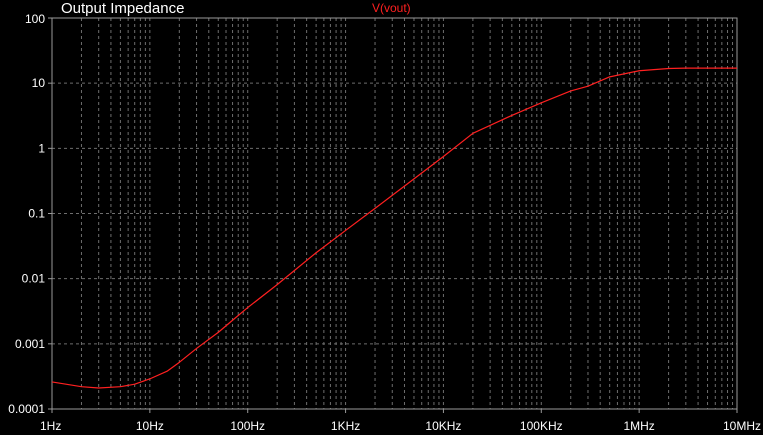  Describe the element at coordinates (26, 409) in the screenshot. I see `y-tick-label: 0.0001` at that location.